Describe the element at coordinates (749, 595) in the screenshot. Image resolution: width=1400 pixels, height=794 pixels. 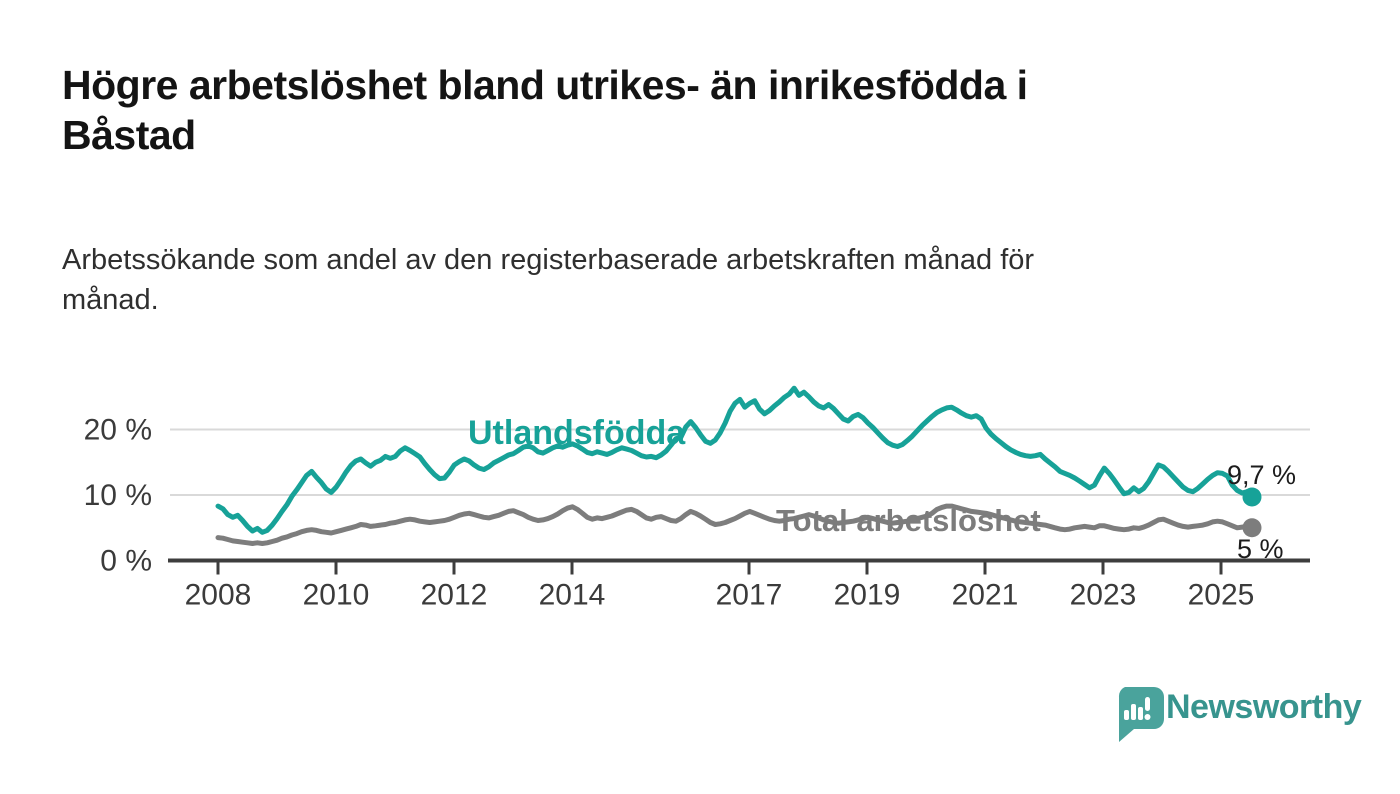
I see `x-tick-label-2017: 2017` at that location.